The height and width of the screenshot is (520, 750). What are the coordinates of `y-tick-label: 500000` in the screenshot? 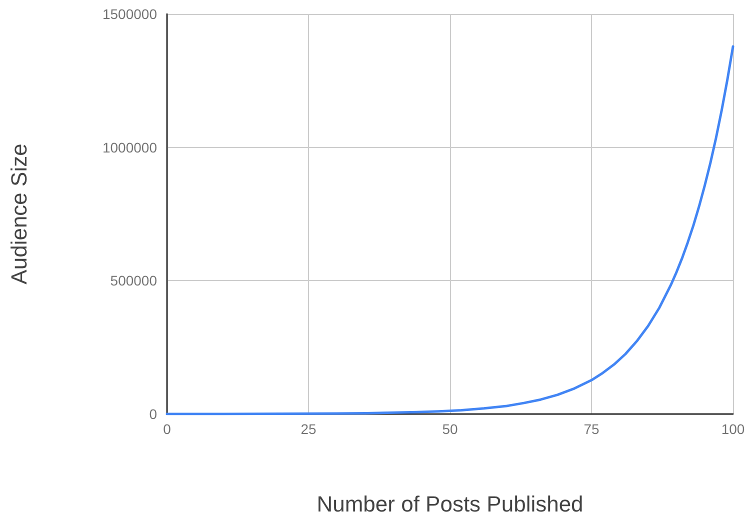 It's located at (134, 280).